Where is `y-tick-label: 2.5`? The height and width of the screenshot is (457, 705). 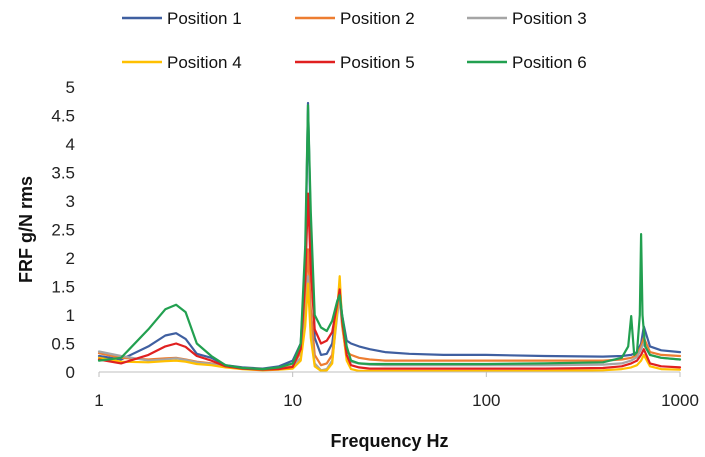
y-tick-label: 2.5 is located at coordinates (63, 230).